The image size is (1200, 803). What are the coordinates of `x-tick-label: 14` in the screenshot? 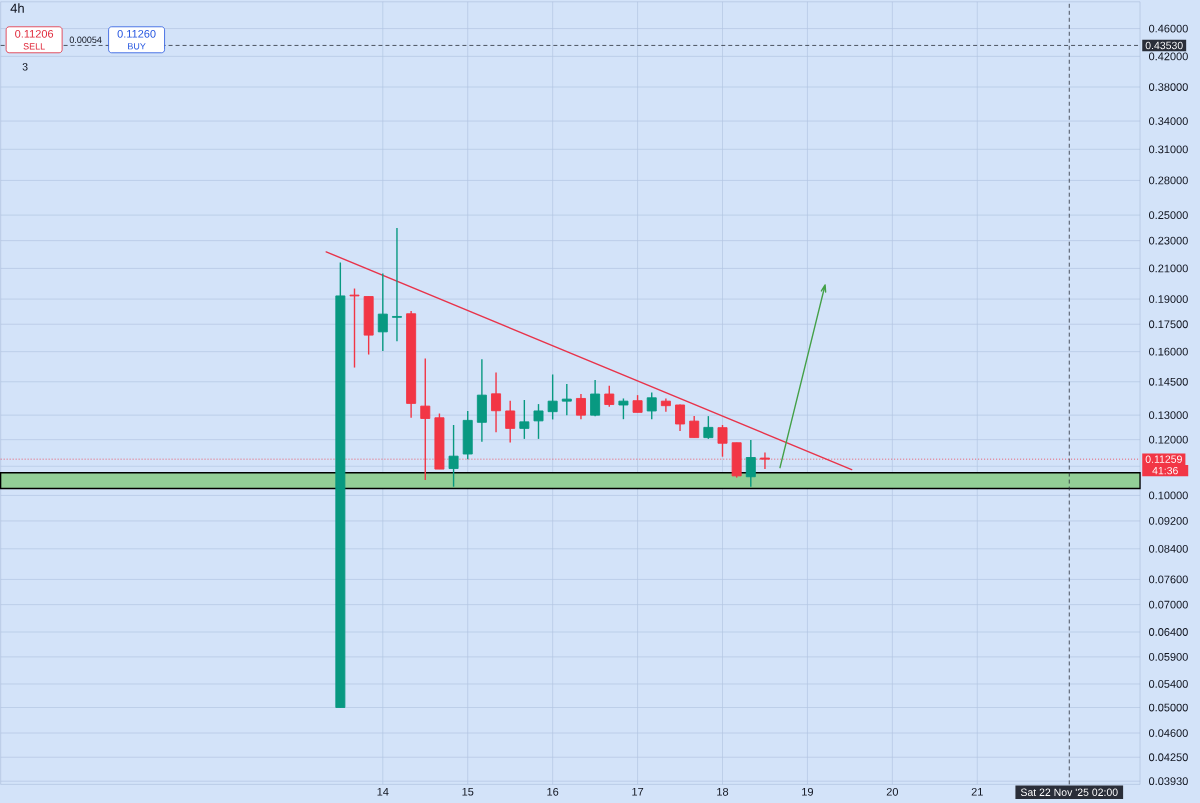 It's located at (383, 791).